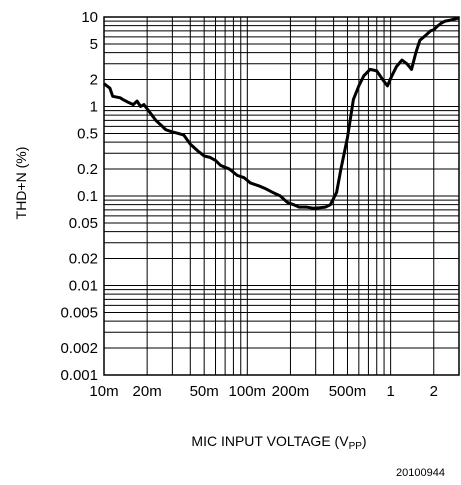  Describe the element at coordinates (89, 17) in the screenshot. I see `y-tick-label: 10` at that location.